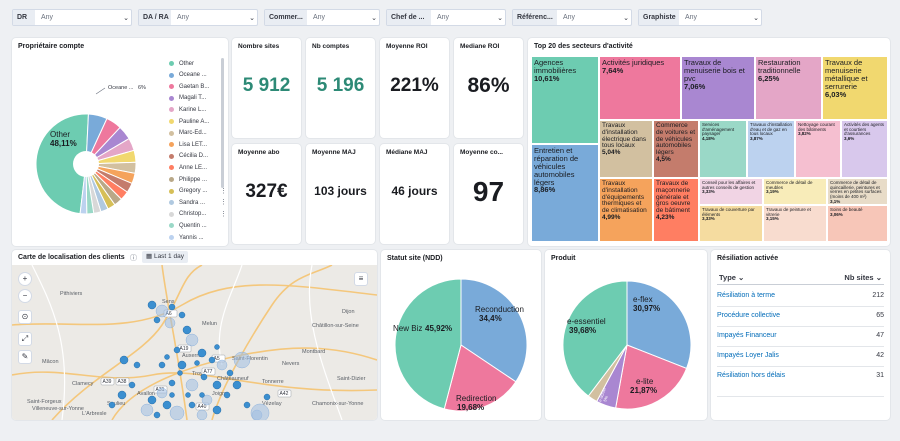  What do you see at coordinates (142, 88) in the screenshot?
I see `callout-value: 6%` at bounding box center [142, 88].